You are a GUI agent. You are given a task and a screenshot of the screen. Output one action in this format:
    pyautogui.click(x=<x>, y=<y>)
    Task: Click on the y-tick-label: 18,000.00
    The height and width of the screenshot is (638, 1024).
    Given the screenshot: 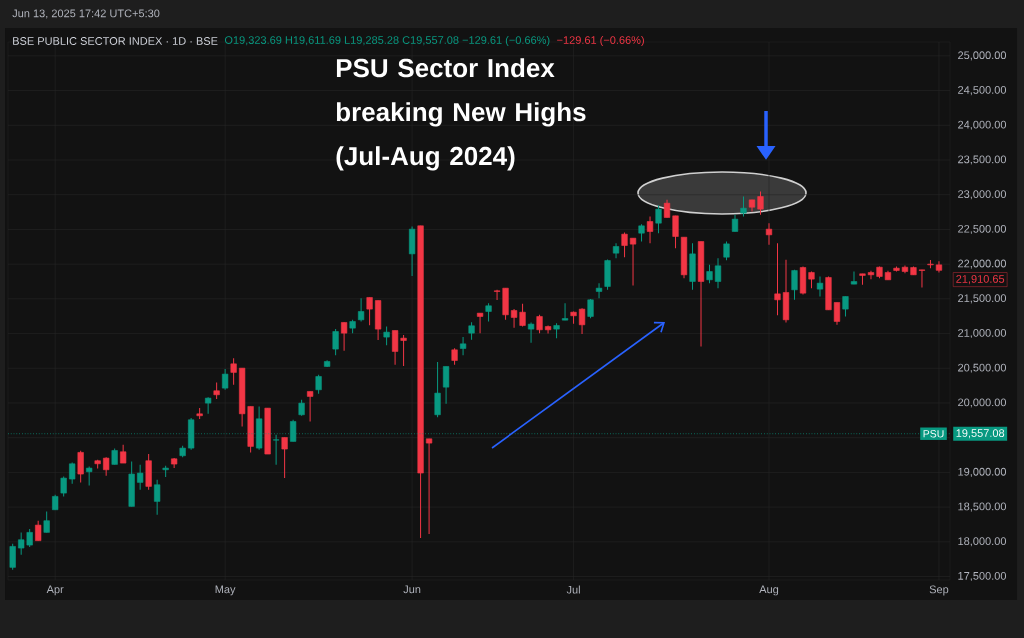 What is the action you would take?
    pyautogui.click(x=982, y=542)
    